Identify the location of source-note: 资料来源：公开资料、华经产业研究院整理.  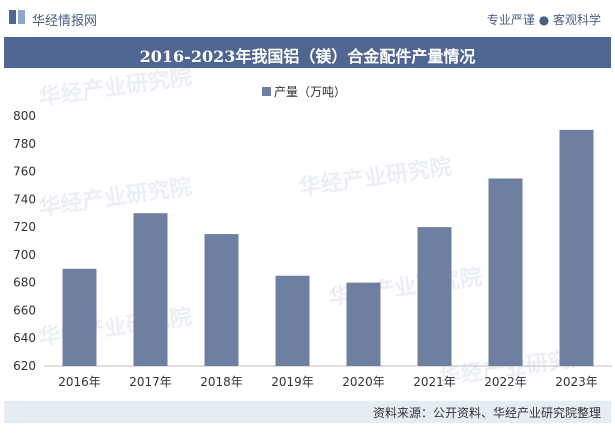
(486, 413).